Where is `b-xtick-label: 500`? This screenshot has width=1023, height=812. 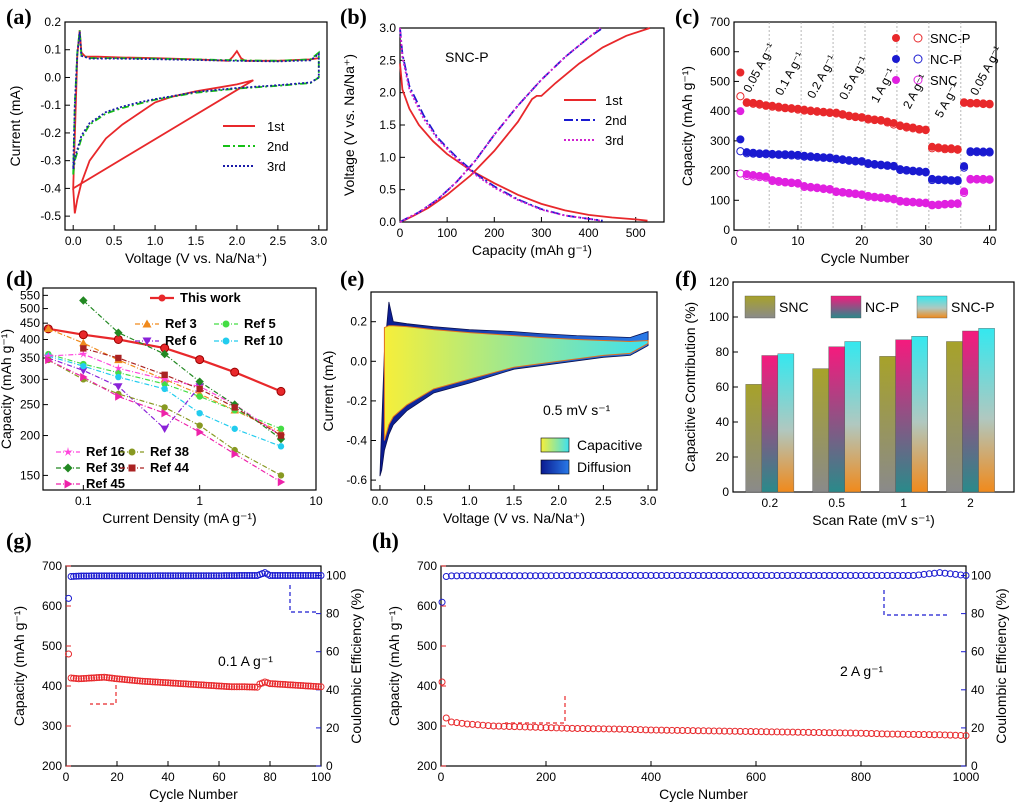 b-xtick-label: 500 is located at coordinates (636, 233).